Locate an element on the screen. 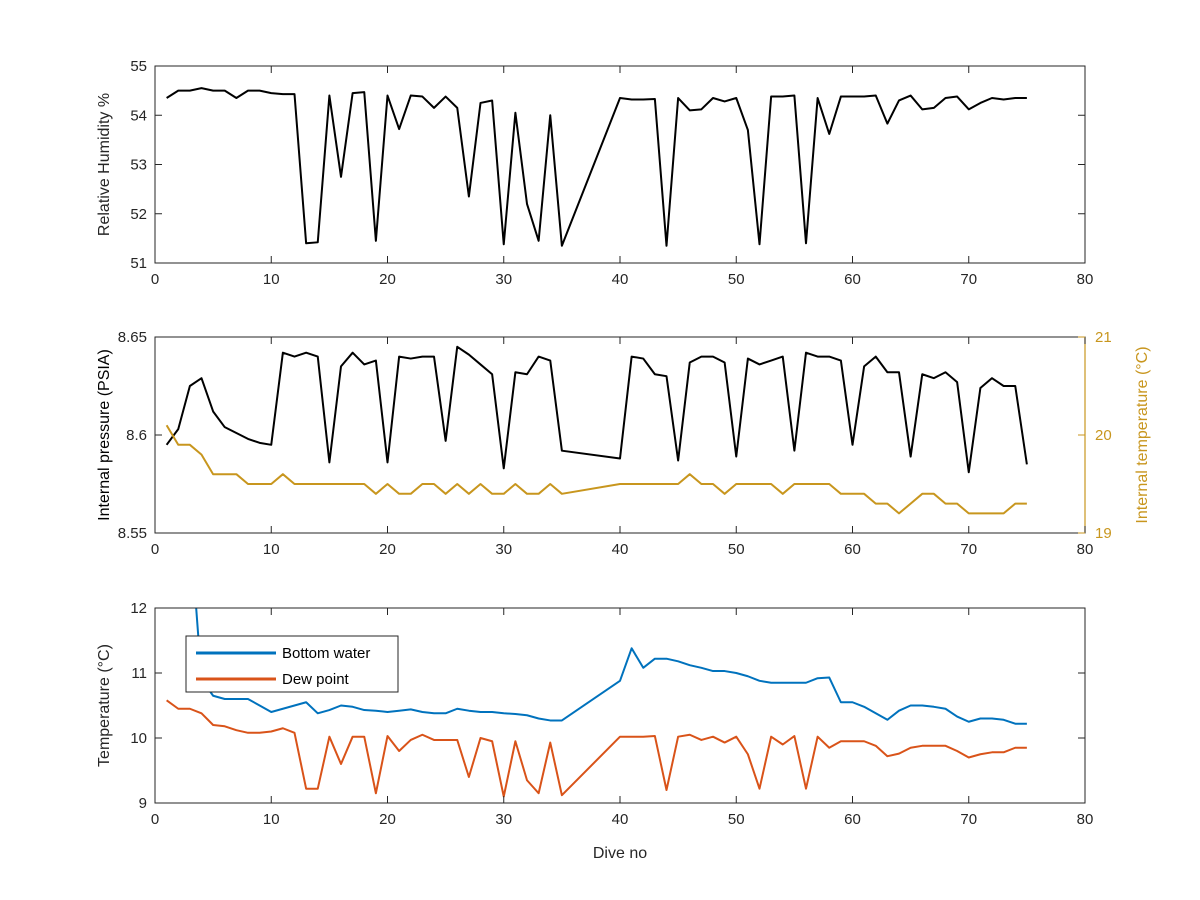 The width and height of the screenshot is (1200, 900). y-tick-label: 54 is located at coordinates (138, 115).